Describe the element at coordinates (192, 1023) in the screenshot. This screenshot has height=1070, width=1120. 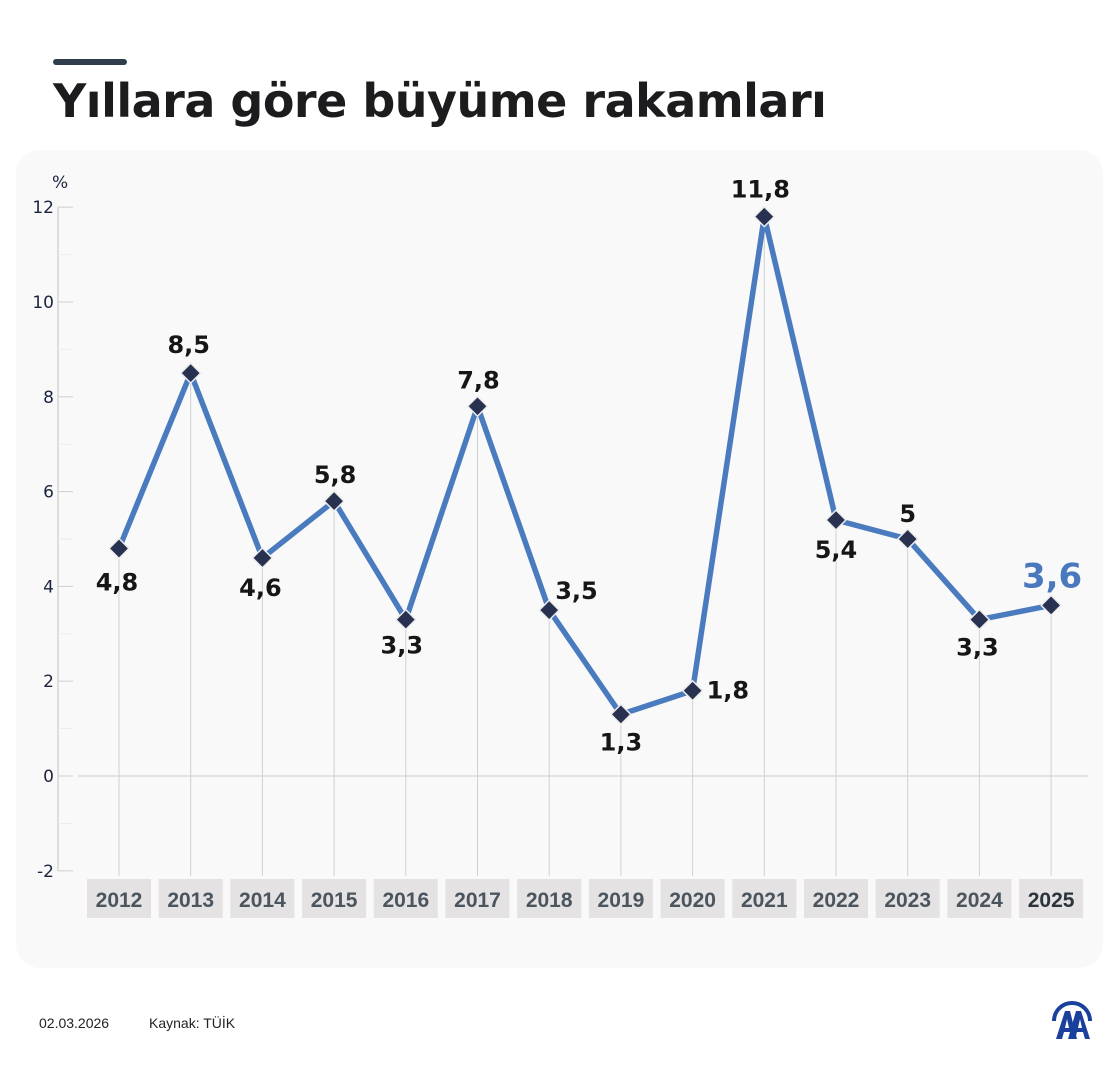
I see `source-credit: Kaynak: TÜİK` at that location.